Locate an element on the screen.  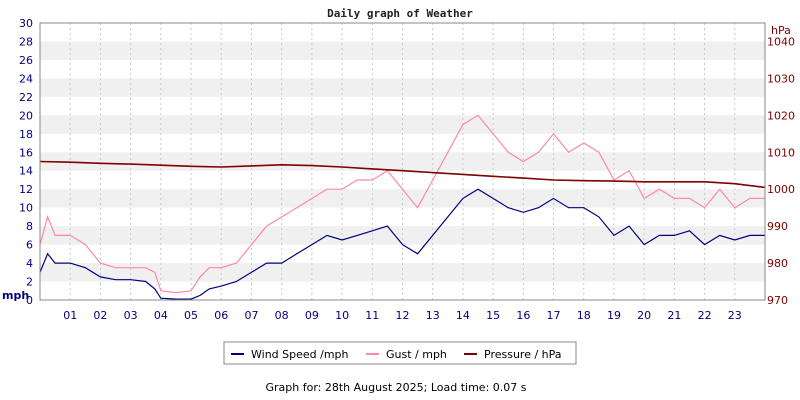
legend-label-gust: Gust / mph is located at coordinates (416, 354).